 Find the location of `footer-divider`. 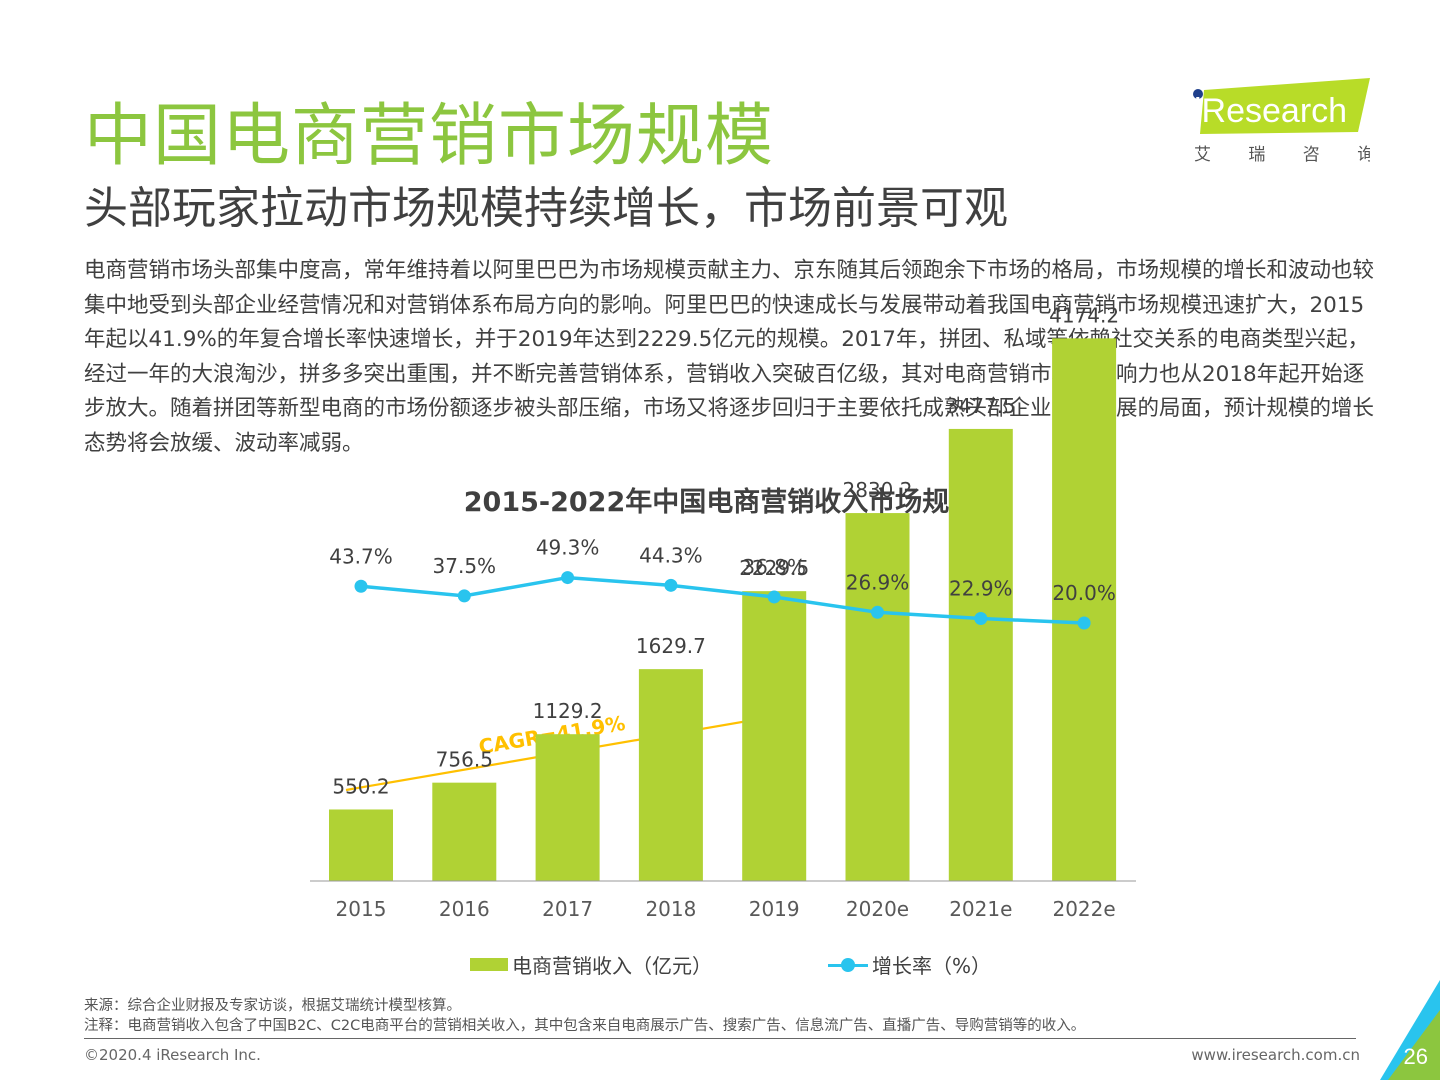

footer-divider is located at coordinates (720, 1038).